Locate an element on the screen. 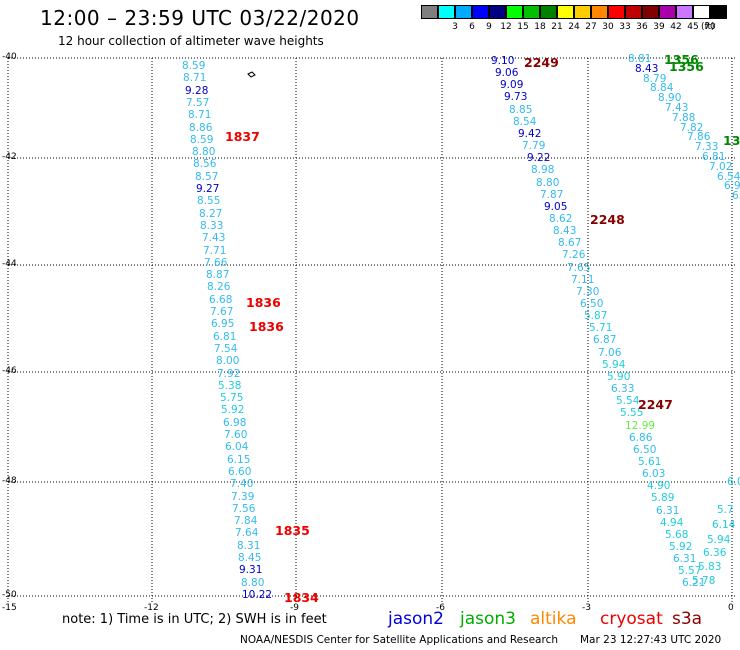 The image size is (740, 650). track-a-swh-value: 7.43 is located at coordinates (214, 238).